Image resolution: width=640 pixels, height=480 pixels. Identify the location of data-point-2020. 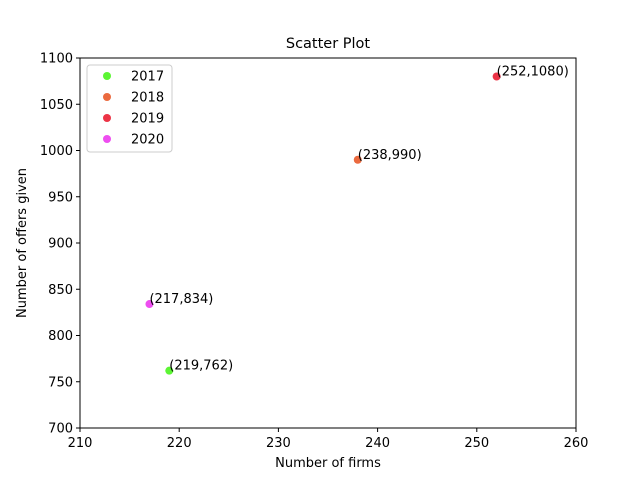
(149, 304).